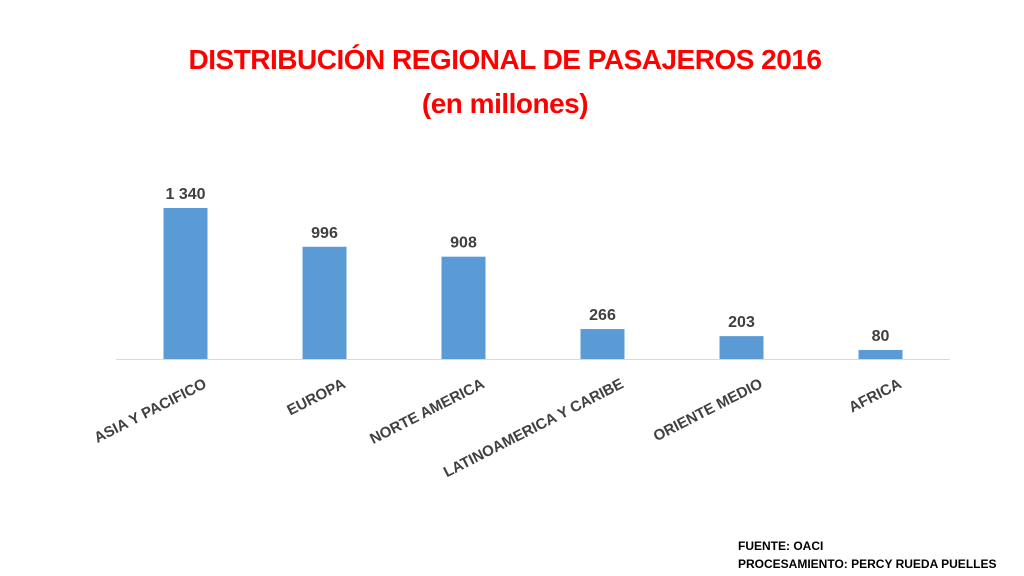  Describe the element at coordinates (781, 546) in the screenshot. I see `source-line-1: FUENTE: OACI` at that location.